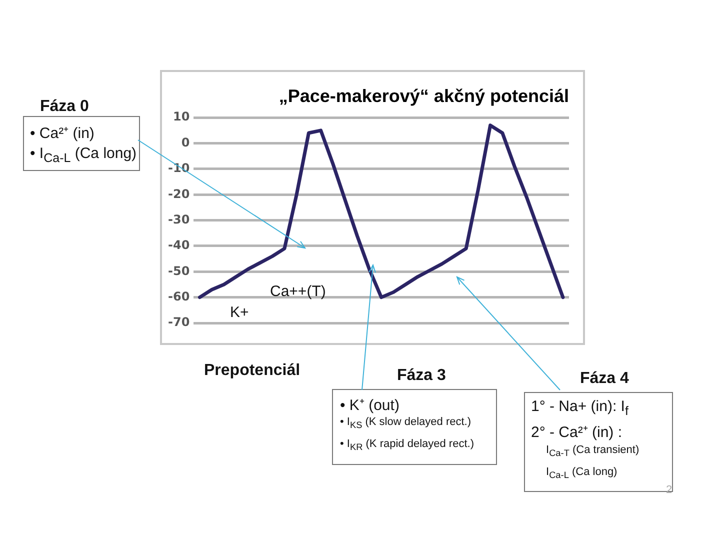 Image resolution: width=720 pixels, height=540 pixels. Describe the element at coordinates (421, 376) in the screenshot. I see `text: Fáza 3` at that location.